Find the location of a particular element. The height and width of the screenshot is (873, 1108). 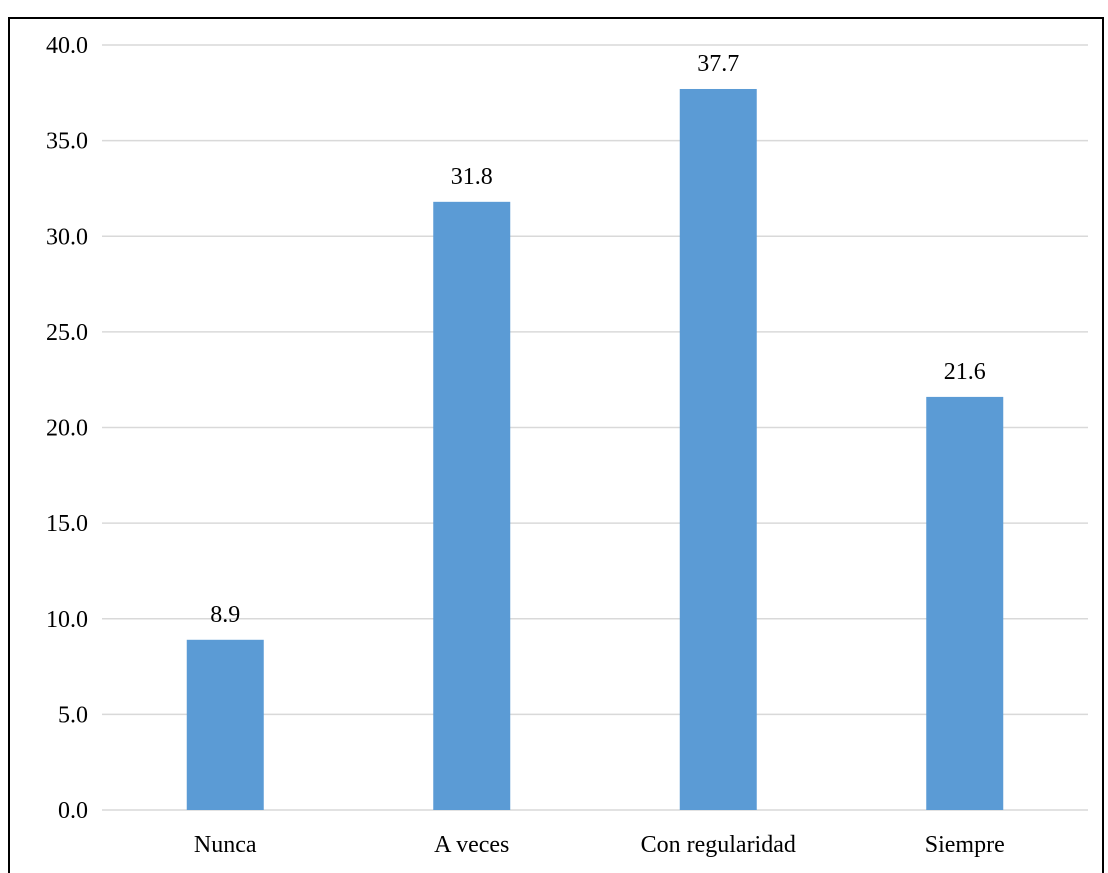

bar-siempre is located at coordinates (965, 603).